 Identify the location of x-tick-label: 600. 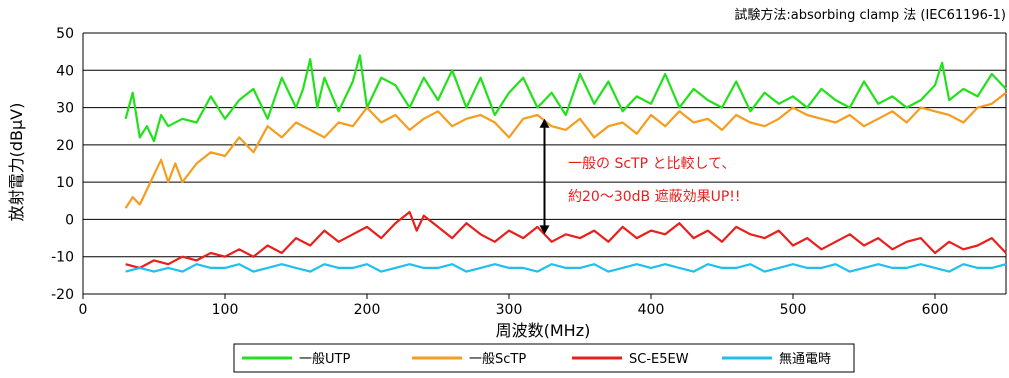
(935, 310).